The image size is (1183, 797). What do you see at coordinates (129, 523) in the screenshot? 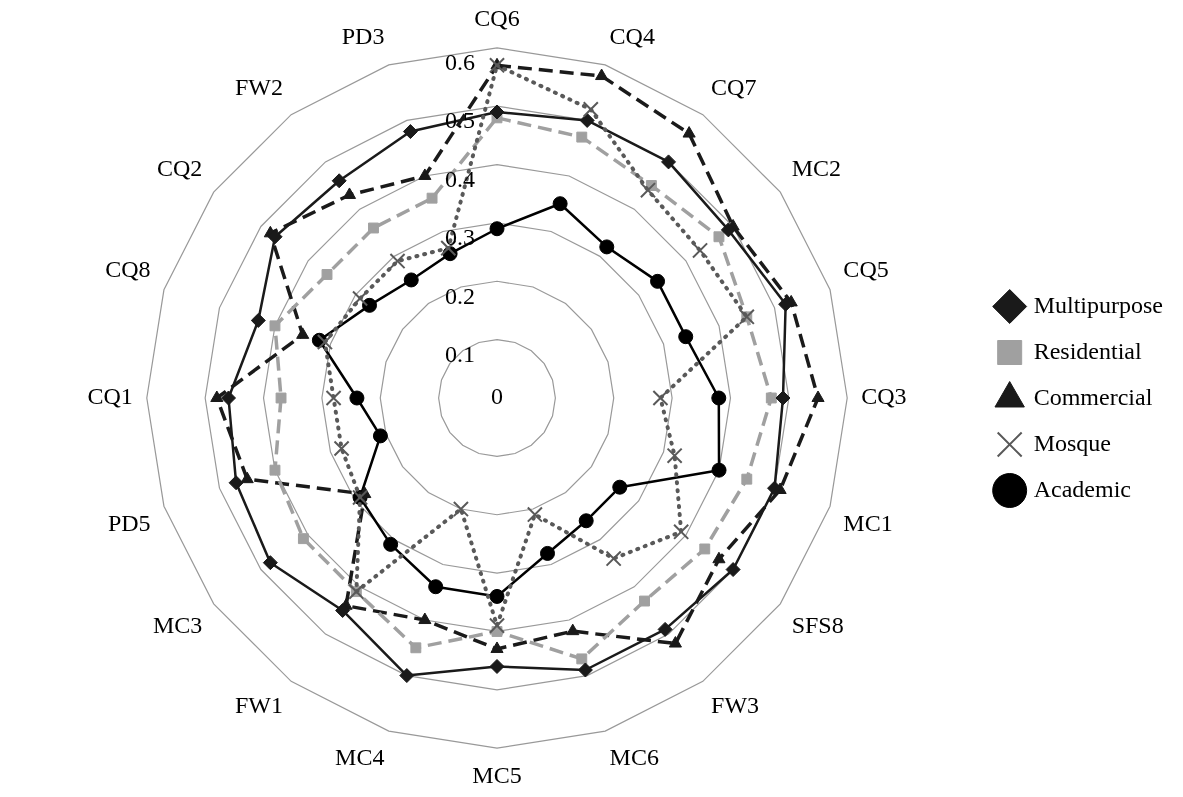
I see `spoke-label: PD5` at bounding box center [129, 523].